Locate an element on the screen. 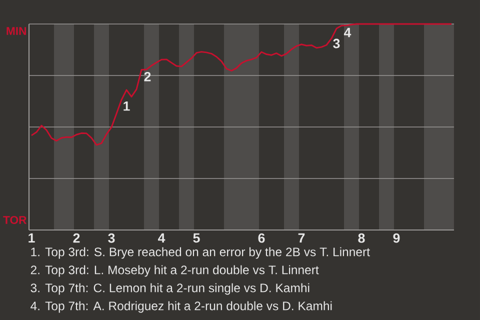  annotation: 4 is located at coordinates (348, 33).